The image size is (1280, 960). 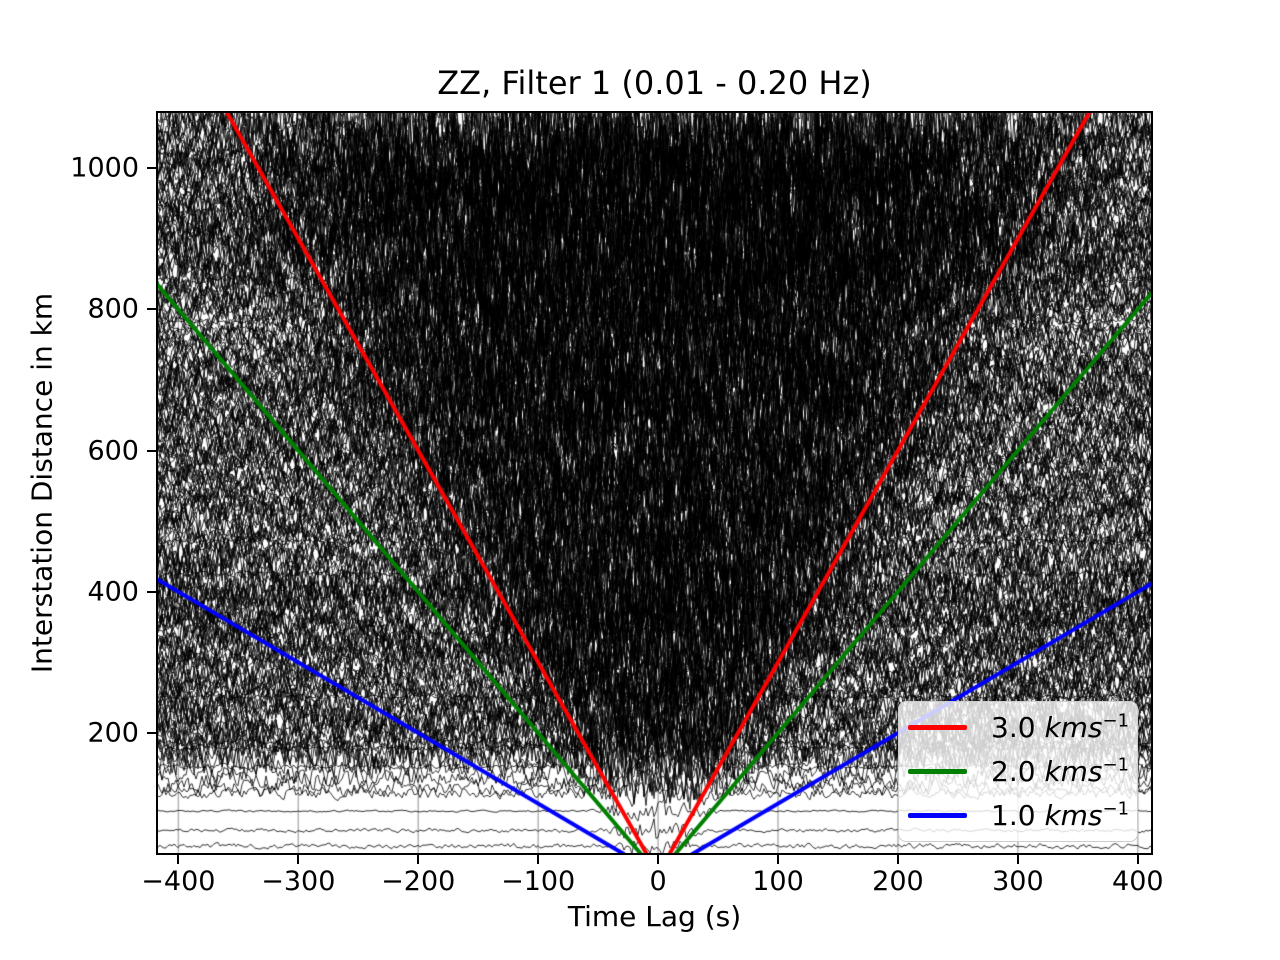 What do you see at coordinates (418, 881) in the screenshot?
I see `x-tick-label: −200` at bounding box center [418, 881].